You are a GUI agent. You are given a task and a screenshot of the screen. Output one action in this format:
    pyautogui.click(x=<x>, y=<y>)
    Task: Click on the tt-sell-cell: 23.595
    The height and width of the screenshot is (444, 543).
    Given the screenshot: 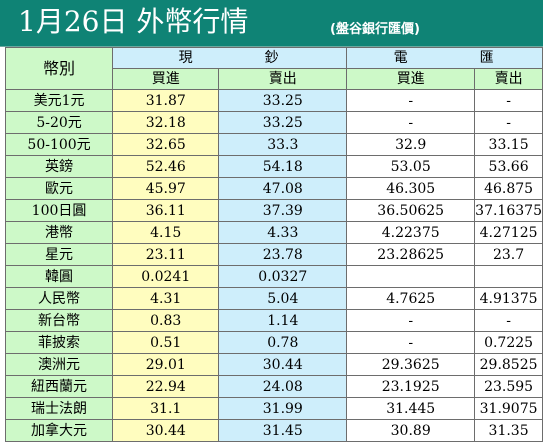 What is the action you would take?
    pyautogui.click(x=508, y=386)
    